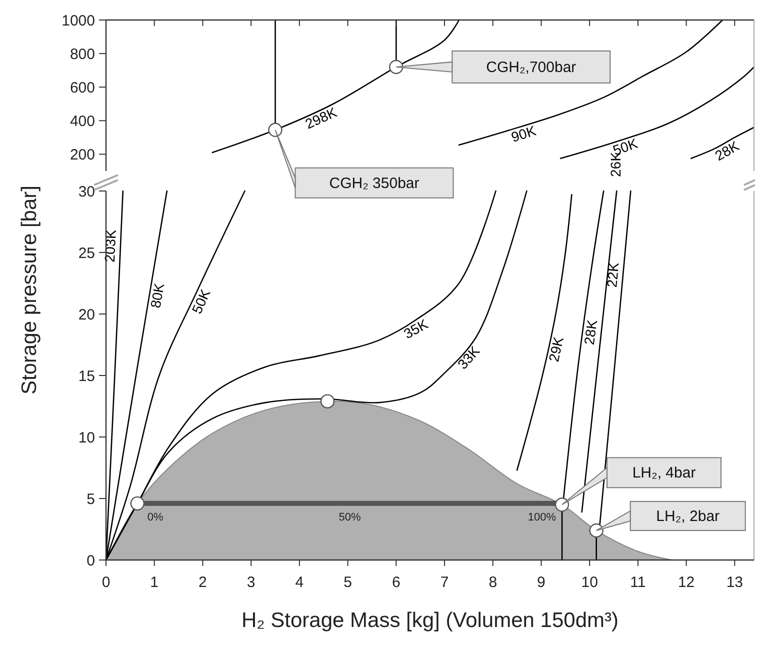 The width and height of the screenshot is (764, 646). I want to click on y-tick-label: 0, so click(90, 561).